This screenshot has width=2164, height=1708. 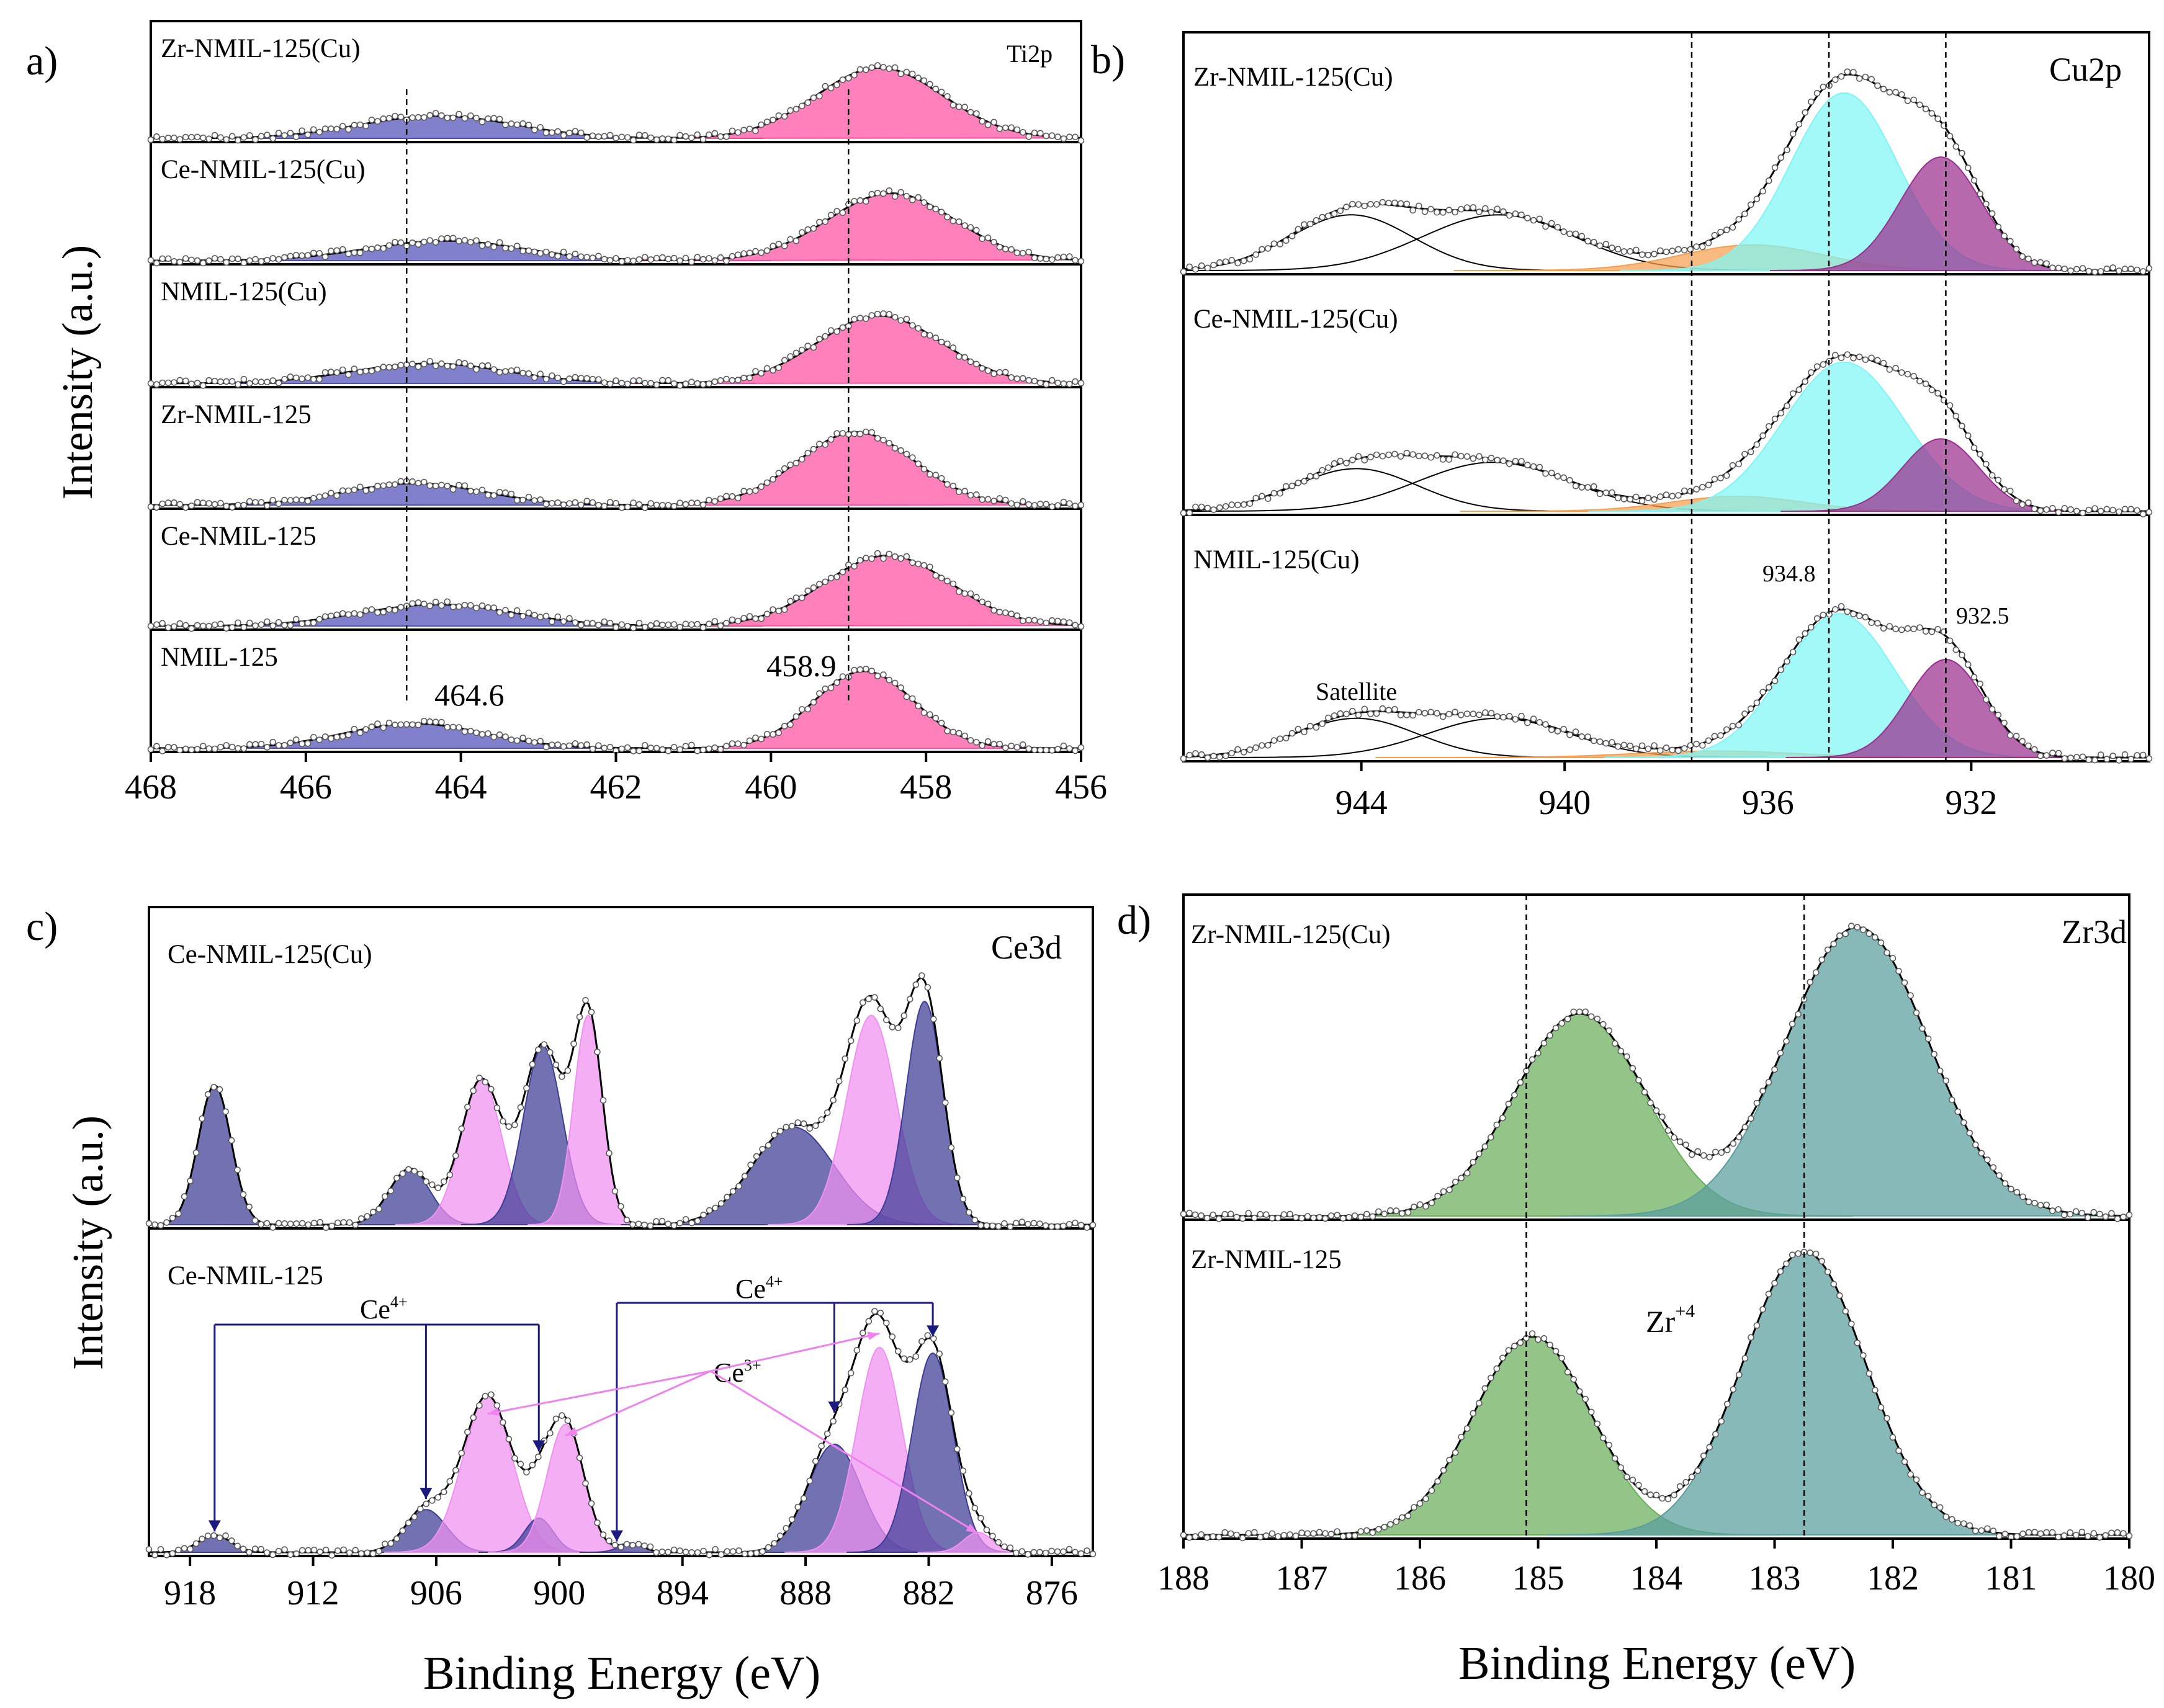 I want to click on panel-c-ylabel: Intensity (a.u.), so click(x=88, y=1243).